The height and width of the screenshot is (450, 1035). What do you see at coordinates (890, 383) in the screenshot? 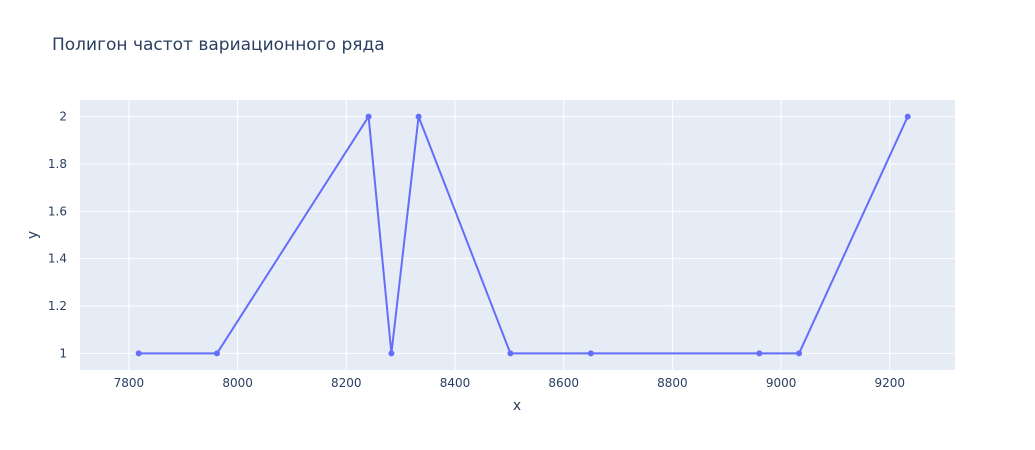
I see `x-tick-label: 9200` at bounding box center [890, 383].